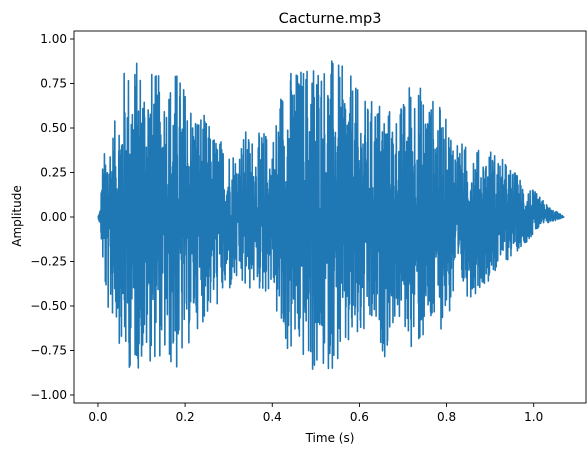 This screenshot has height=453, width=587. Describe the element at coordinates (48, 351) in the screenshot. I see `y-tick-label: −0.75` at that location.